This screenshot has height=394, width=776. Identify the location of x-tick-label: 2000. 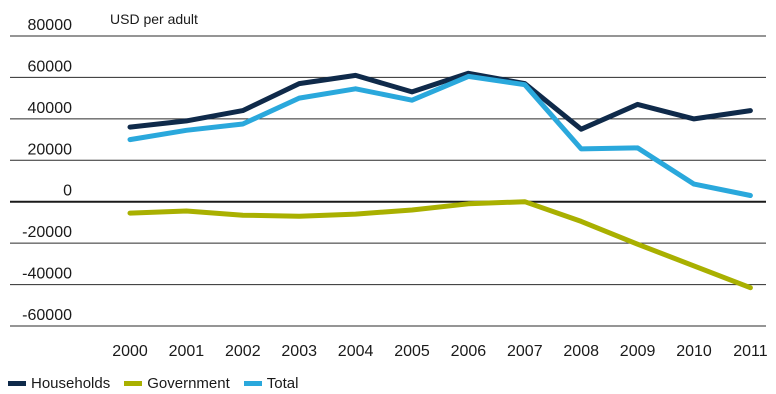
(130, 351).